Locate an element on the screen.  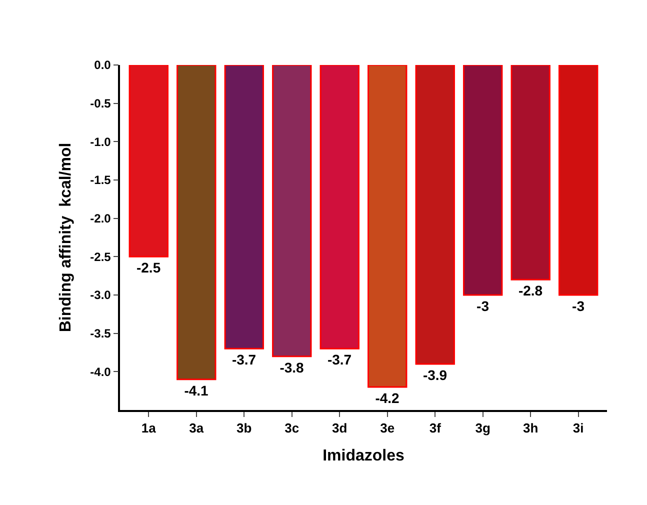
x-tick-label: 3d is located at coordinates (340, 428).